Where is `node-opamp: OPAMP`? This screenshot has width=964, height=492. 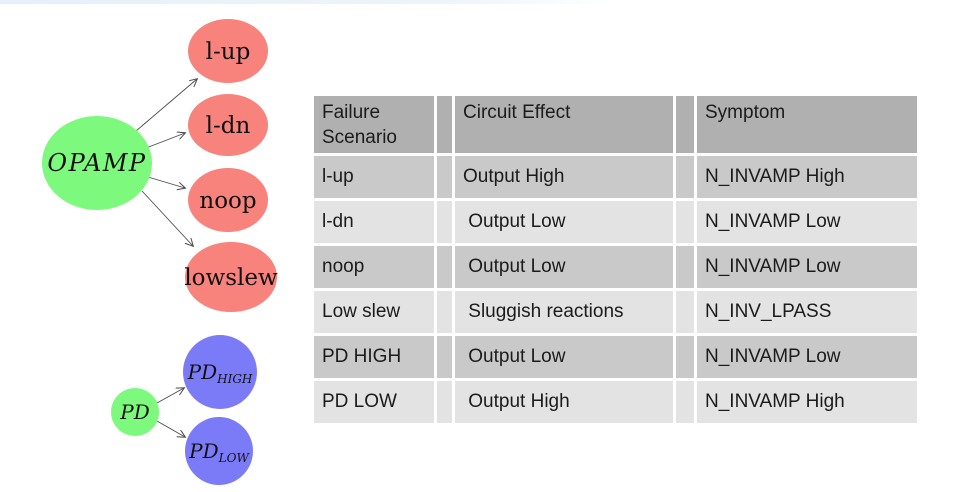 node-opamp: OPAMP is located at coordinates (97, 163).